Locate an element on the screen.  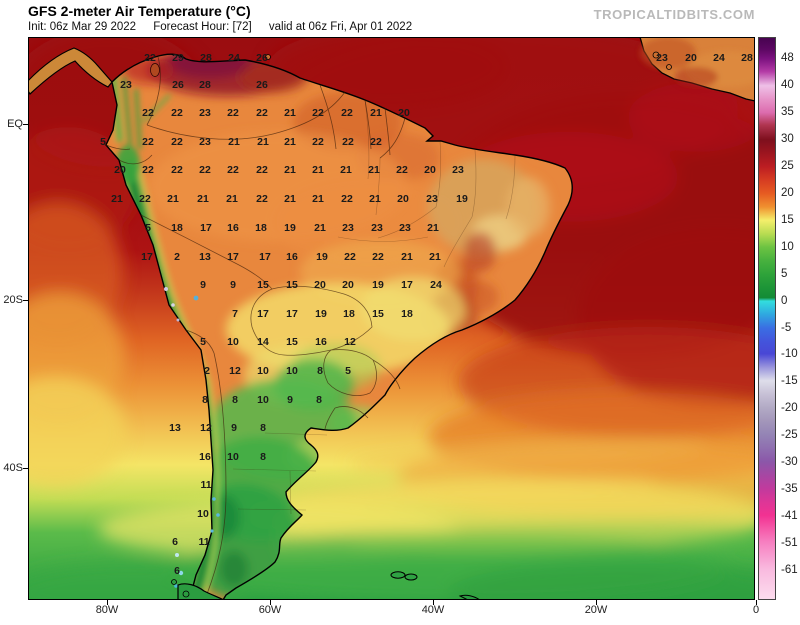
colorbar-tick-label: -5 is located at coordinates (786, 327).